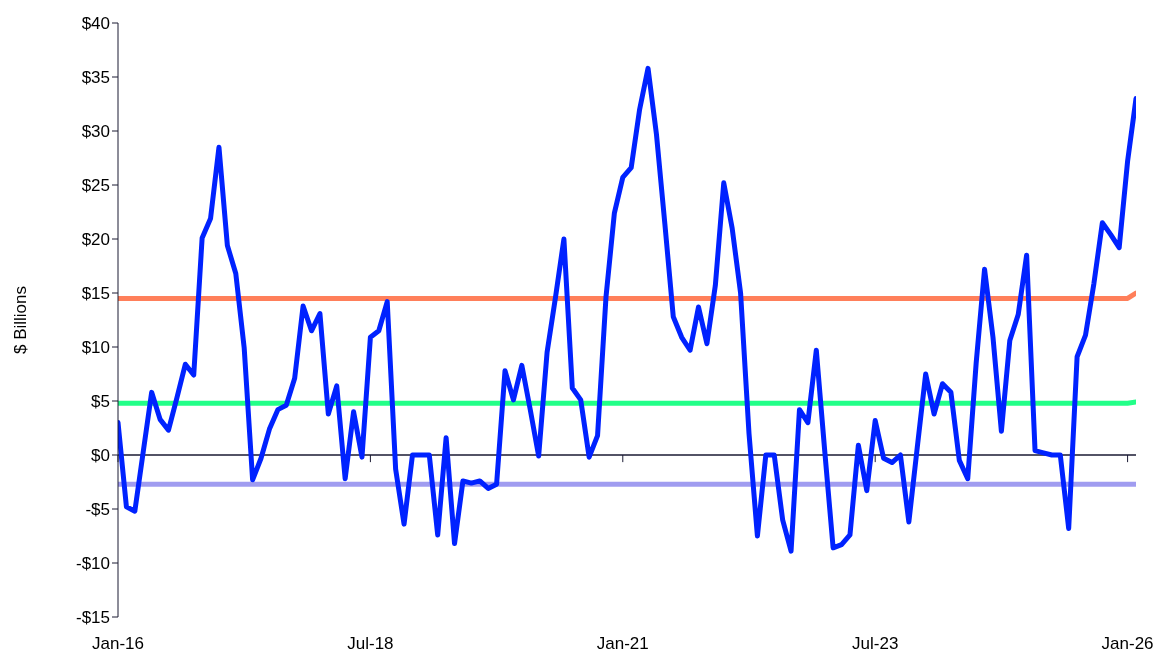 Image resolution: width=1170 pixels, height=663 pixels. Describe the element at coordinates (875, 644) in the screenshot. I see `x-tick-label: Jul-23` at that location.